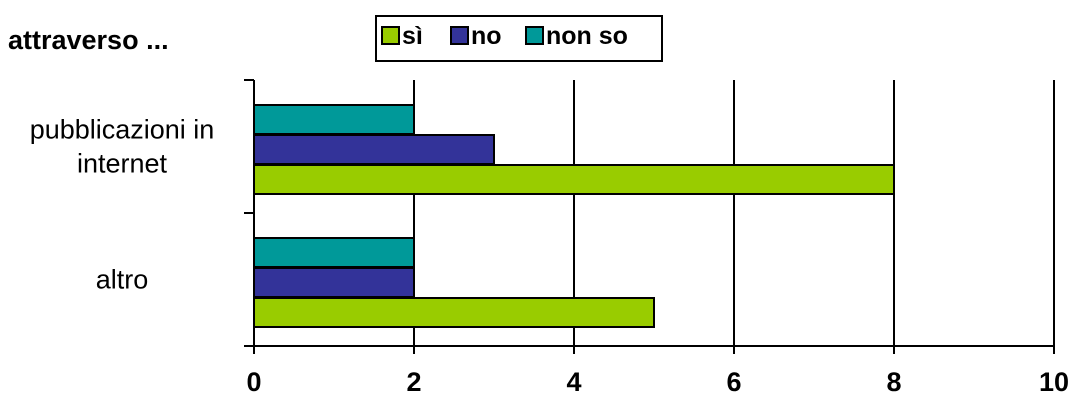 The image size is (1072, 396). What do you see at coordinates (253, 381) in the screenshot?
I see `x-tick-label: 0` at bounding box center [253, 381].